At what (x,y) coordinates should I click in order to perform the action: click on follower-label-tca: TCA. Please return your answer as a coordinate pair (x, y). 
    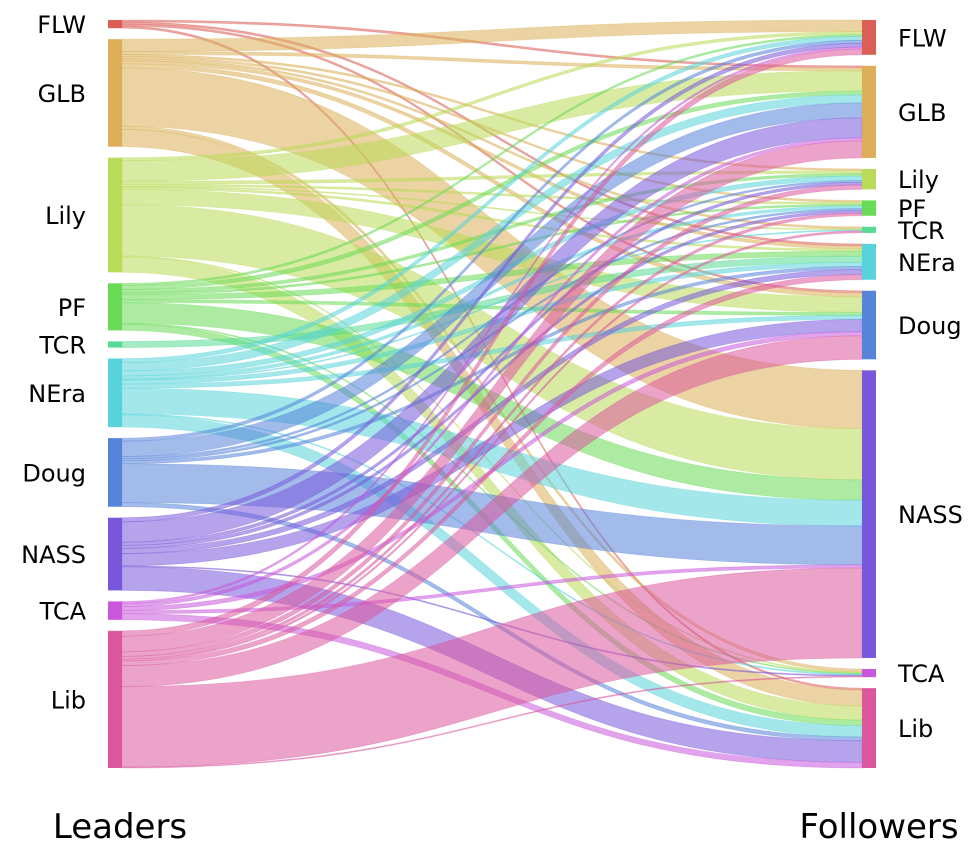
    Looking at the image, I should click on (921, 674).